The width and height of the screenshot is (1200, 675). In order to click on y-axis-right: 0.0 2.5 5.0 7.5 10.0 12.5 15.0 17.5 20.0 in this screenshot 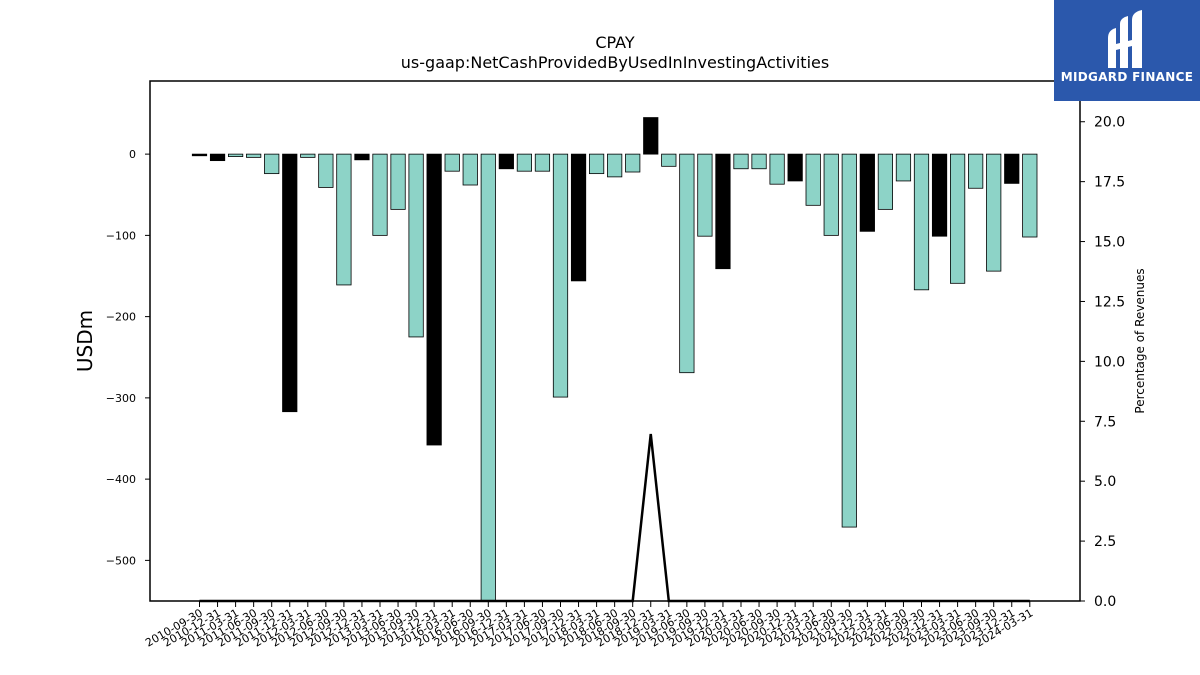, I will do `click(1102, 362)`.